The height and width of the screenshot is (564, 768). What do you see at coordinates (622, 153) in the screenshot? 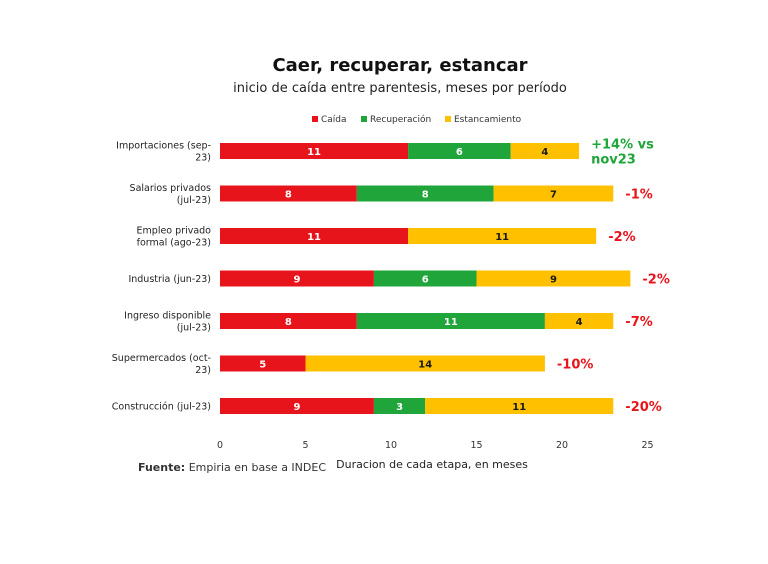
I see `change-annotation: +14% vs nov23` at bounding box center [622, 153].